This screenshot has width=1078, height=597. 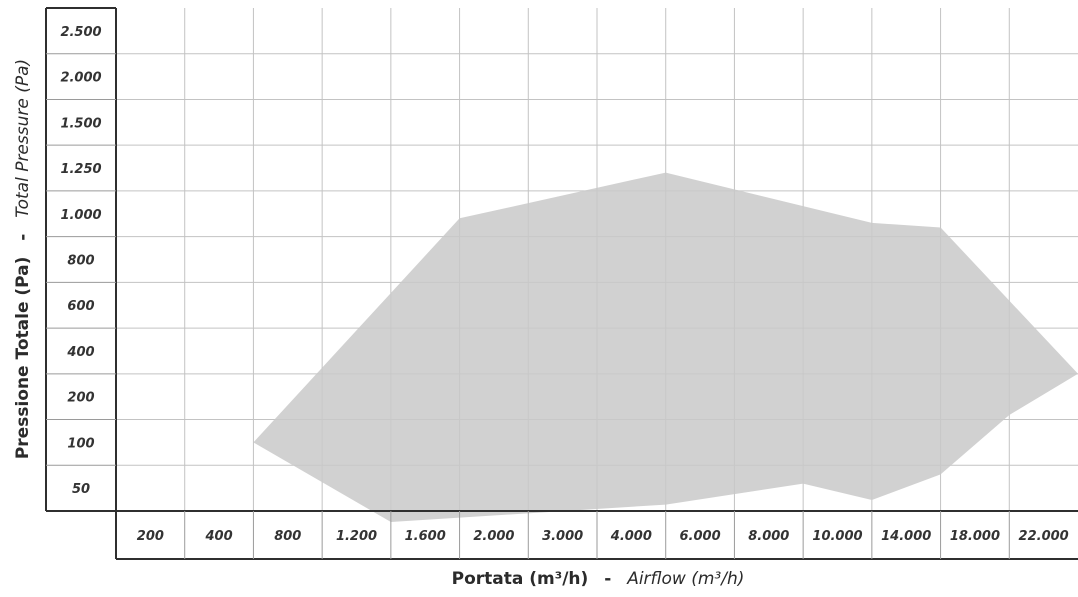 What do you see at coordinates (80, 398) in the screenshot?
I see `y-tick-label: 200` at bounding box center [80, 398].